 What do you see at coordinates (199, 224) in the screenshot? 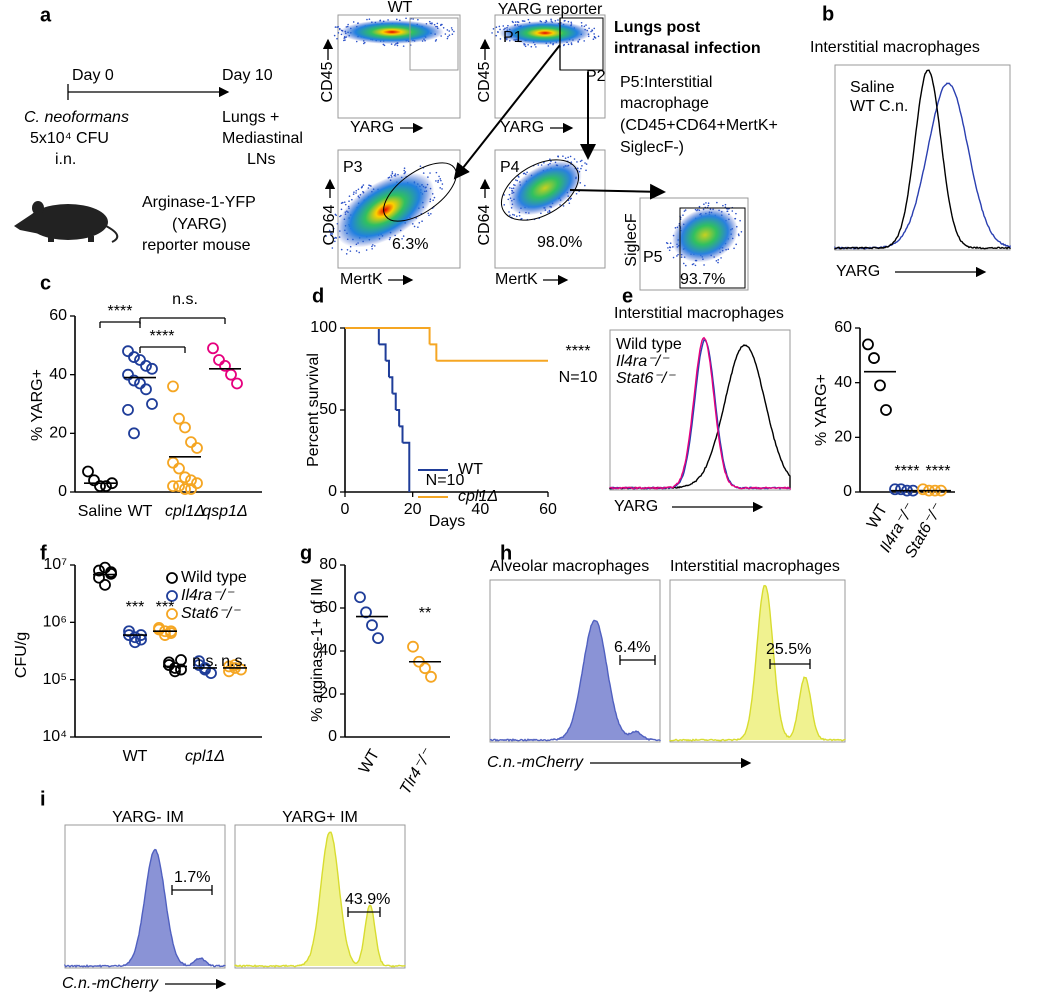
I see `mouse-label: (YARG)` at bounding box center [199, 224].